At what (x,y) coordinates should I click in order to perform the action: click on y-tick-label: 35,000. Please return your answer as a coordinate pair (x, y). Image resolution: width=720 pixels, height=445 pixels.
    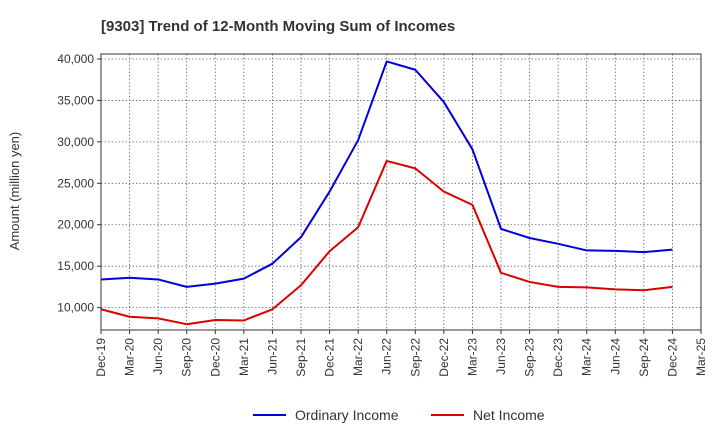
    Looking at the image, I should click on (75, 100).